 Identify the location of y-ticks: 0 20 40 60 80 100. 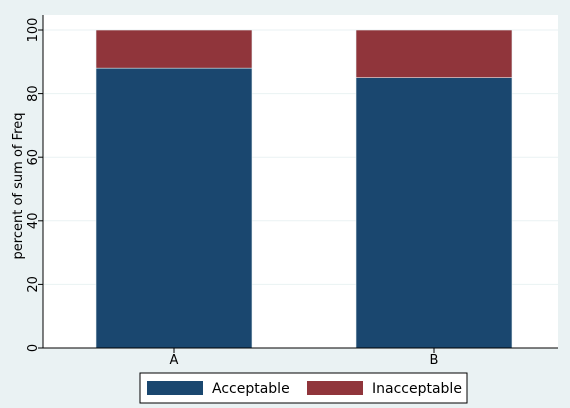
(34, 185).